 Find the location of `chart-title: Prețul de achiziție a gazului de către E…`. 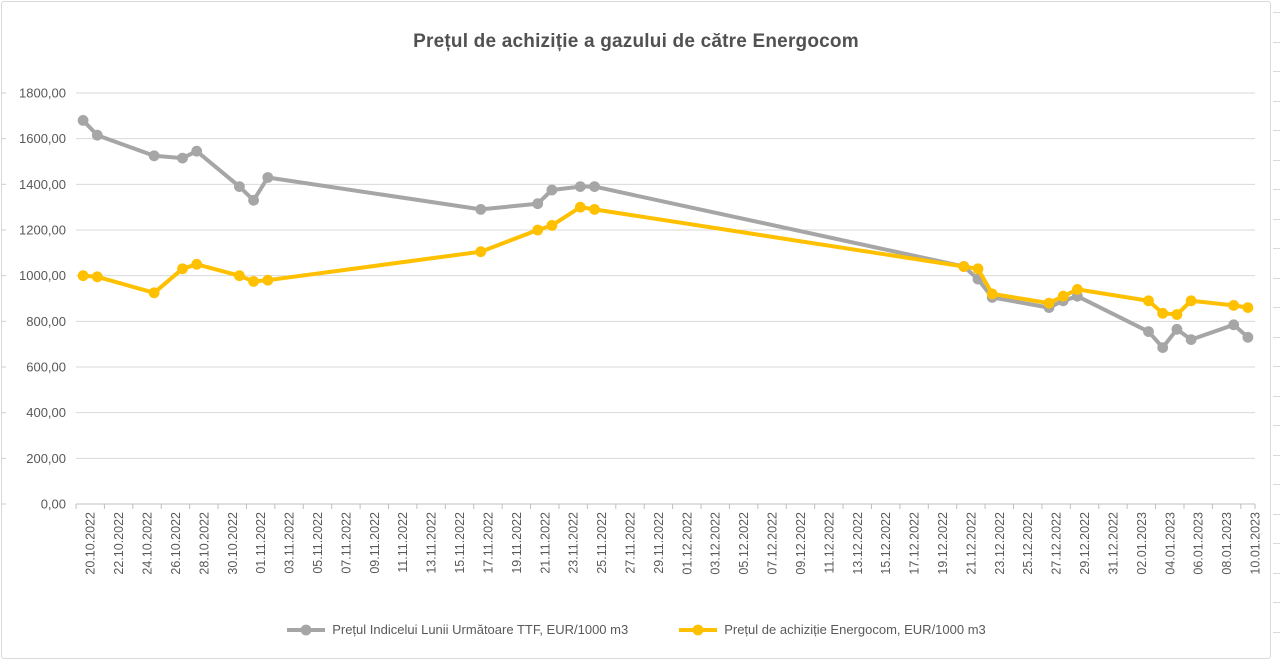

chart-title: Prețul de achiziție a gazului de către E… is located at coordinates (636, 41).